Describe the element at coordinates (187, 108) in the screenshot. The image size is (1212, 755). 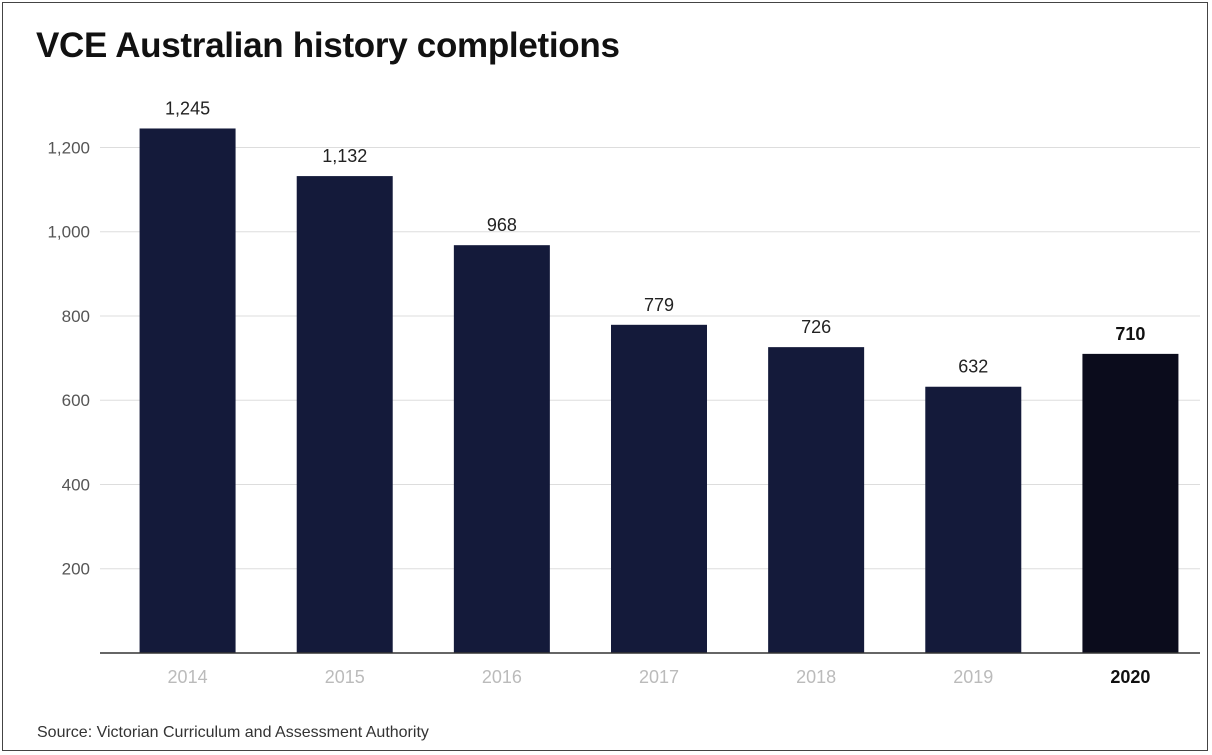
I see `value-label-2014: 1,245` at that location.